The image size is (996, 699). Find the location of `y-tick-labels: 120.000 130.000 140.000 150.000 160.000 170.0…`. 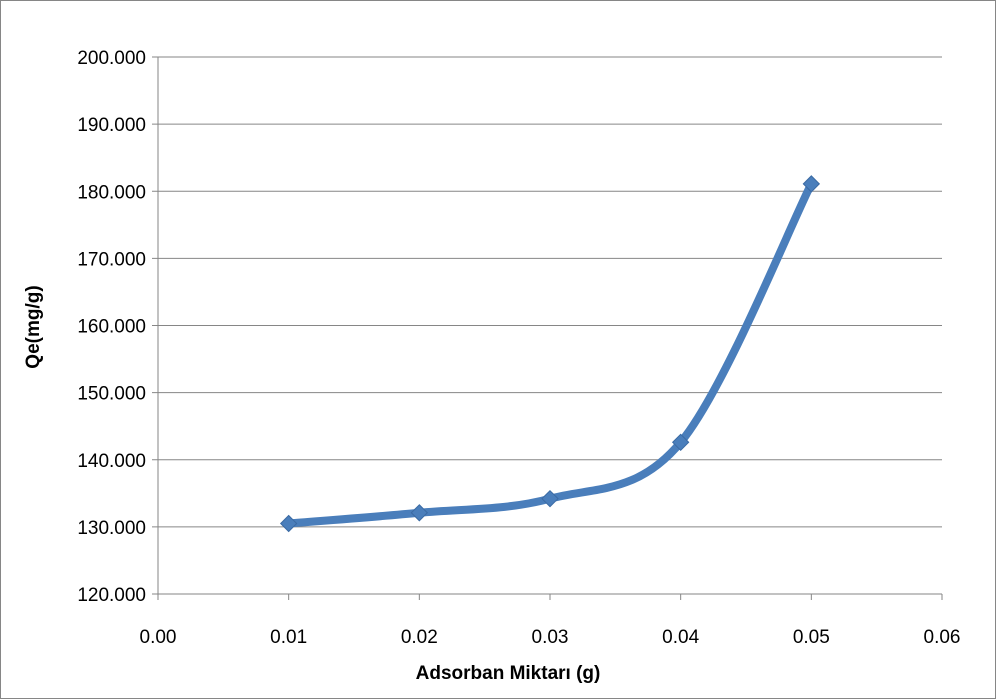

y-tick-labels: 120.000 130.000 140.000 150.000 160.000 170.0… is located at coordinates (111, 327).